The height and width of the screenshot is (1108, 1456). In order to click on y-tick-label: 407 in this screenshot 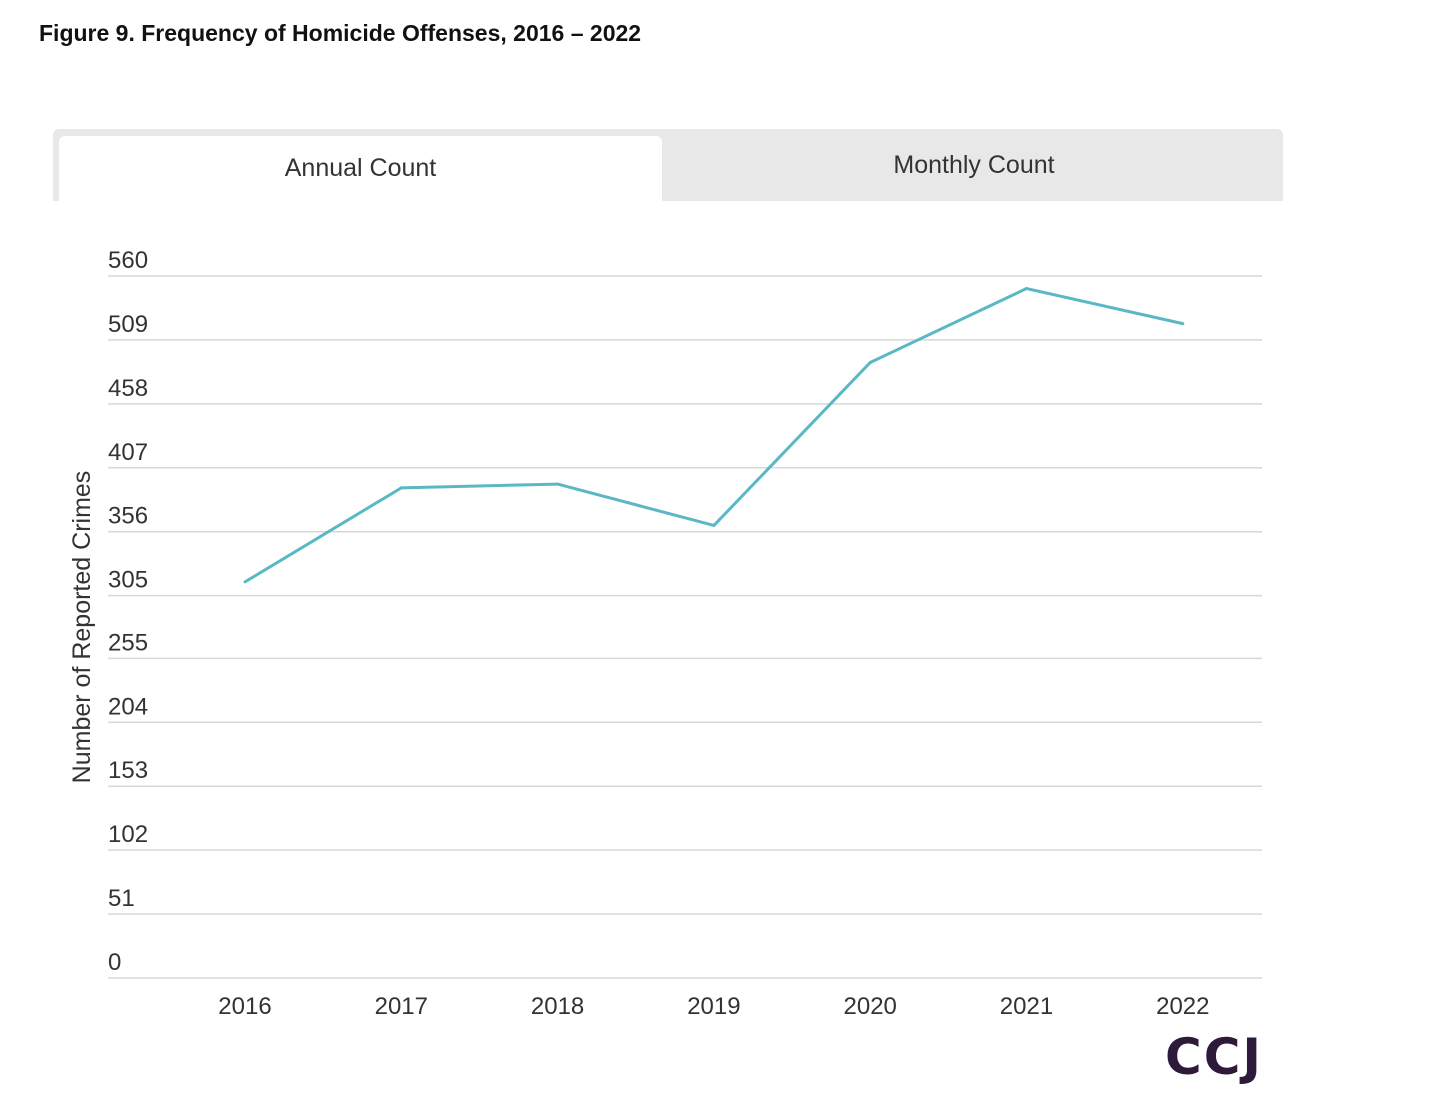, I will do `click(128, 452)`.